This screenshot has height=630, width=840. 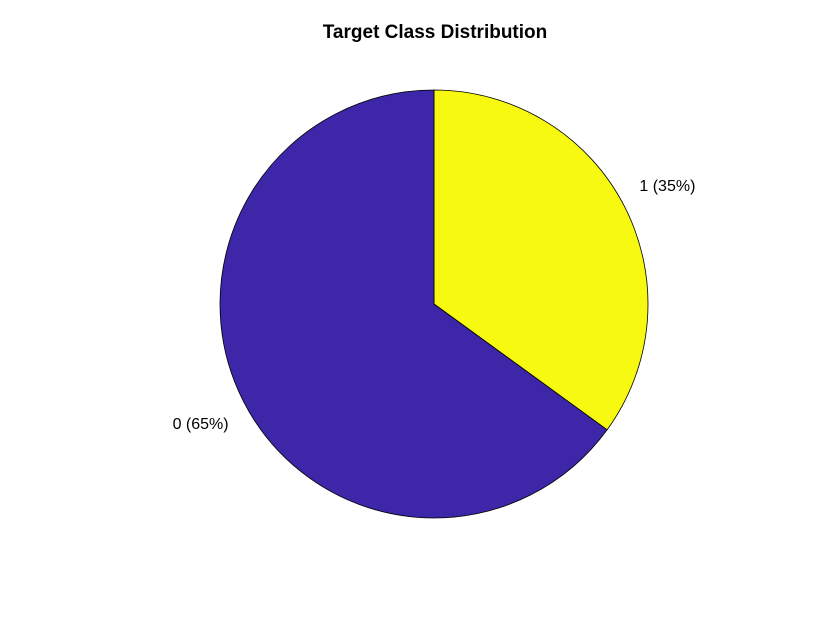 I want to click on chart-title: Target Class Distribution, so click(x=435, y=32).